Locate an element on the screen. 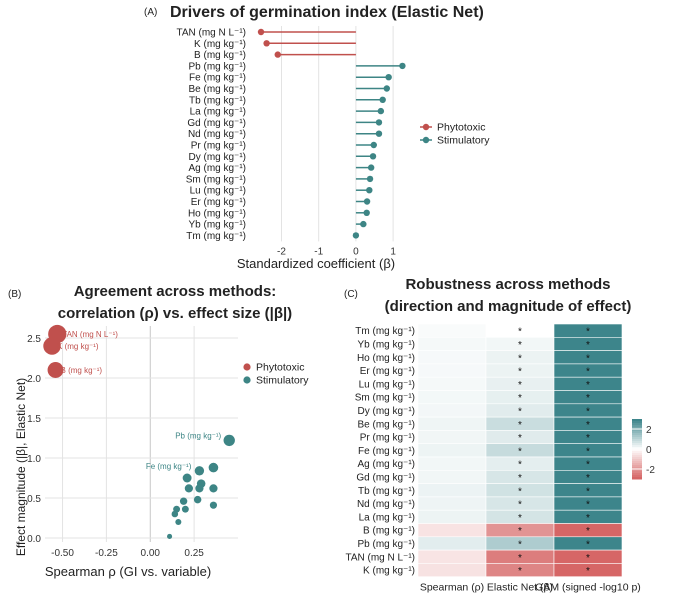 This screenshot has height=593, width=685. row-label: Be (mg kg⁻¹) is located at coordinates (386, 424).